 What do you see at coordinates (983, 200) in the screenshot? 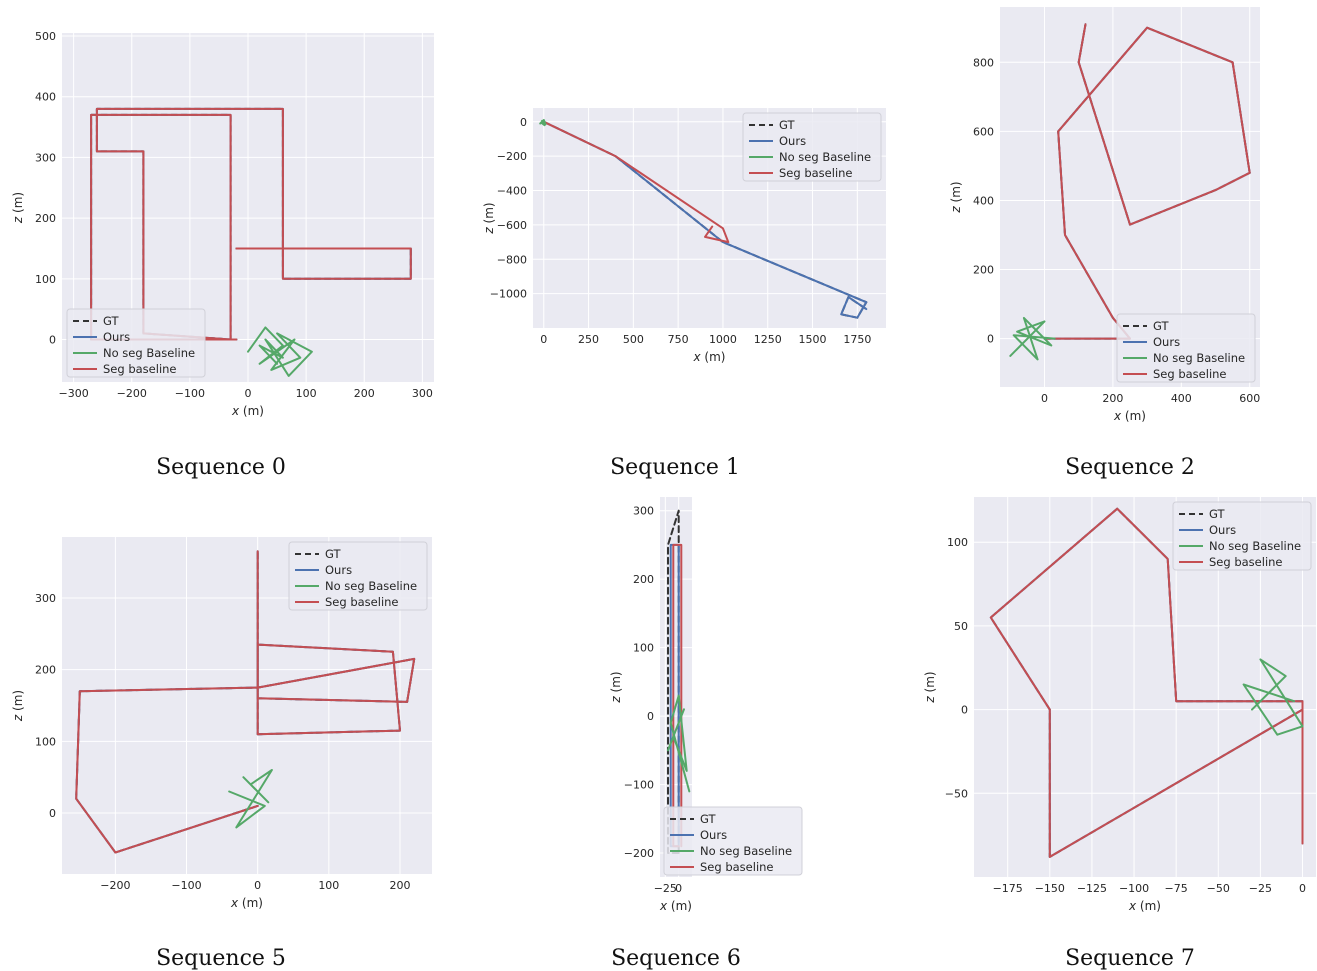
I see `y-tick-label: 400` at bounding box center [983, 200].